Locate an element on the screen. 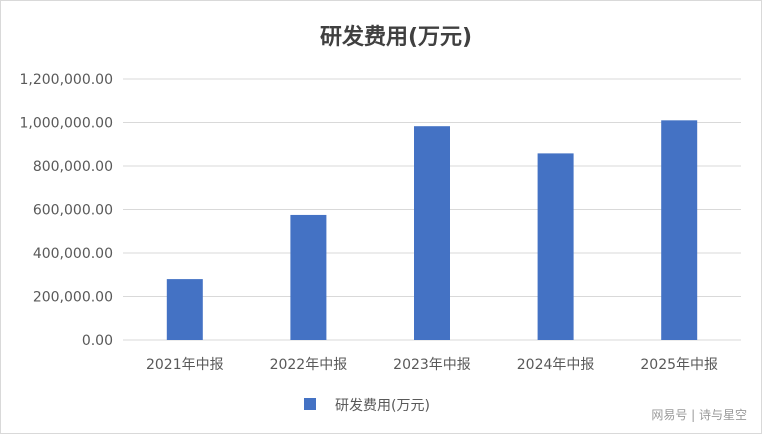 The width and height of the screenshot is (762, 434). x-tick-label: 2022年中报 is located at coordinates (309, 365).